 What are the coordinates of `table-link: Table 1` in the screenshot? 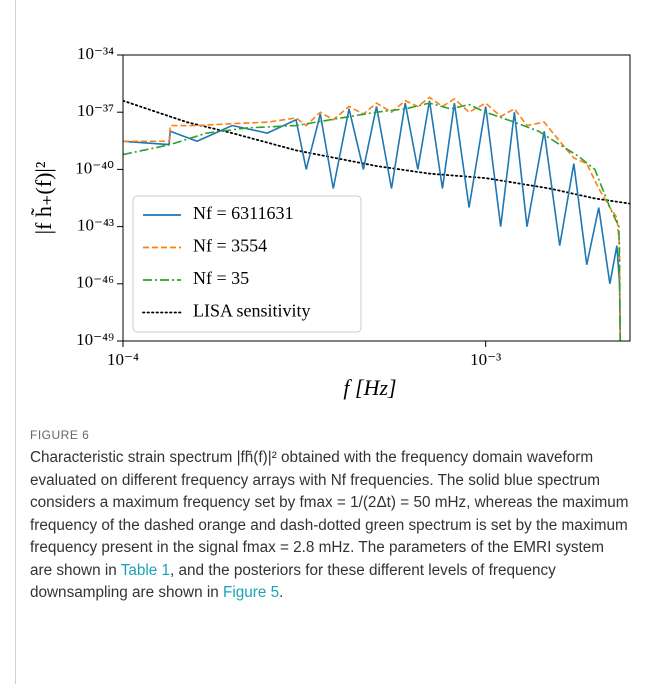 It's located at (145, 570).